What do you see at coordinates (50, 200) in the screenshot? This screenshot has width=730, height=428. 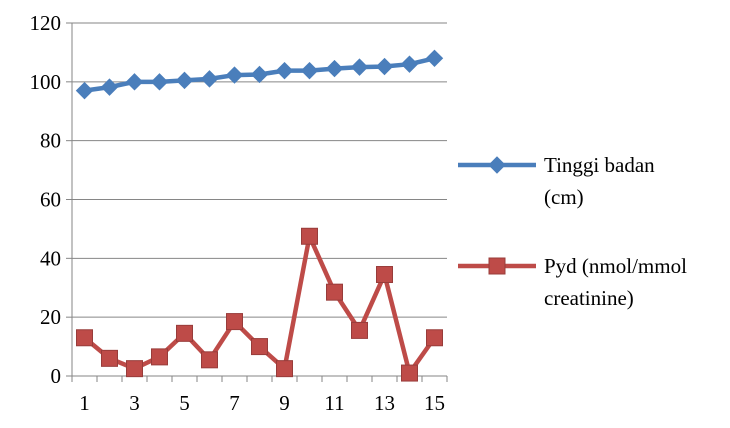 I see `y-tick-label: 60` at bounding box center [50, 200].